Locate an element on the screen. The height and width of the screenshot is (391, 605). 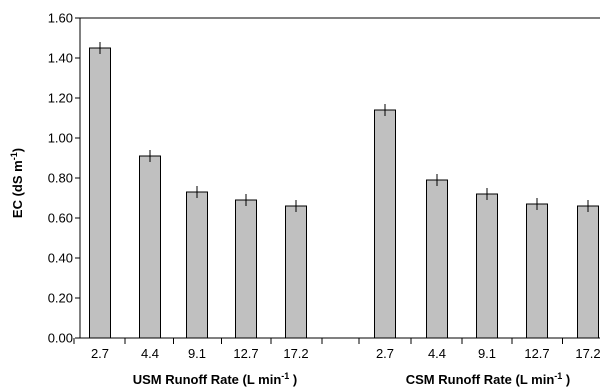
y-tick-label: 1.20 is located at coordinates (60, 98).